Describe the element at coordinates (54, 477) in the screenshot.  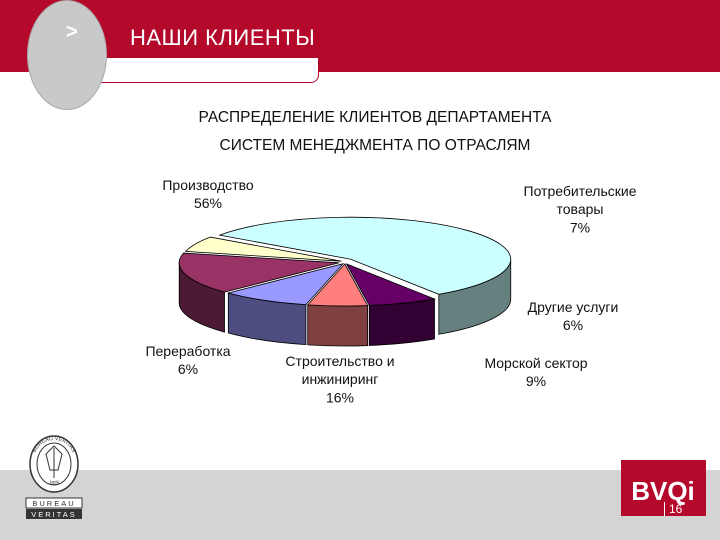
I see `bureau-veritas-logo: BUREAU VERITAS 1828 BUREAU VERITAS` at that location.